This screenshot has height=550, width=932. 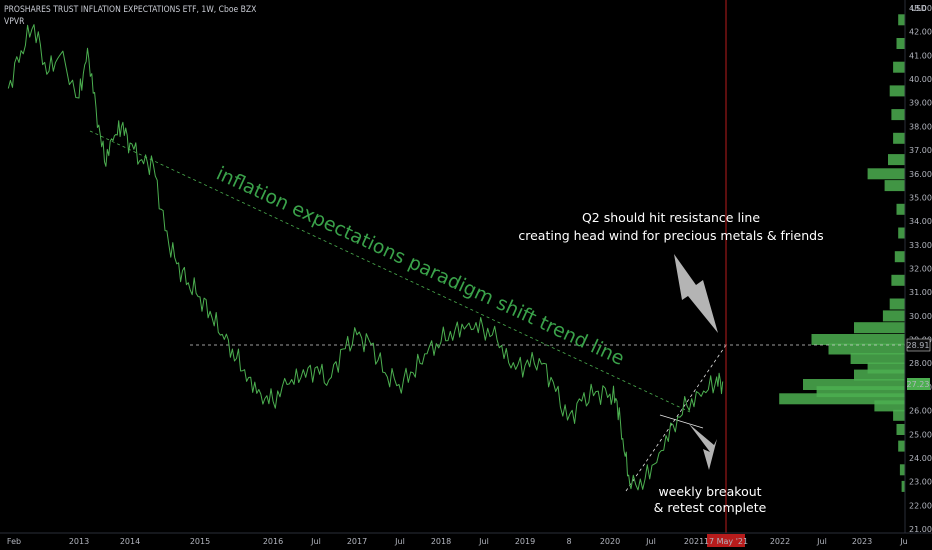 What do you see at coordinates (920, 363) in the screenshot?
I see `price-tick-label: 28.00` at bounding box center [920, 363].